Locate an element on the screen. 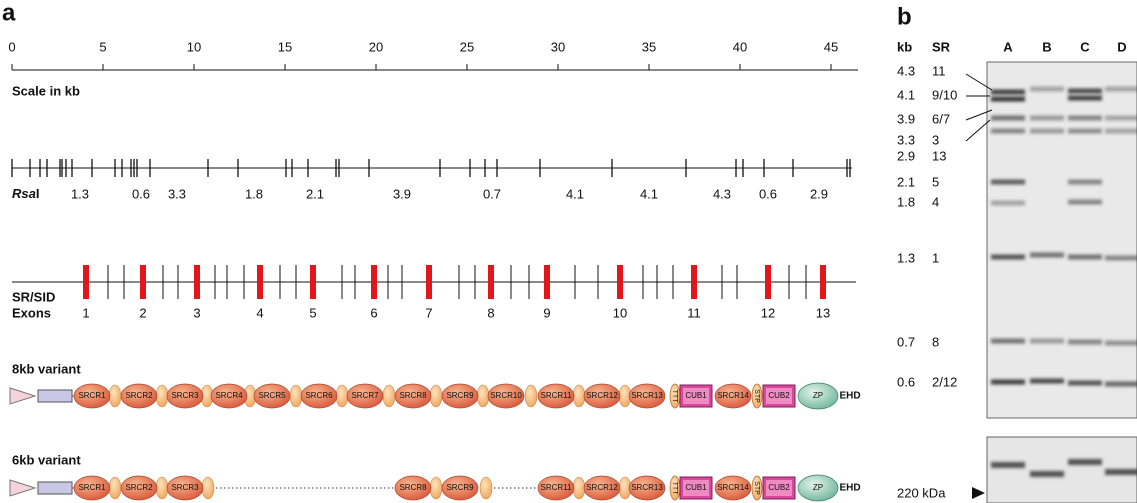 This screenshot has width=1137, height=503. scale-label: 20 is located at coordinates (376, 46).